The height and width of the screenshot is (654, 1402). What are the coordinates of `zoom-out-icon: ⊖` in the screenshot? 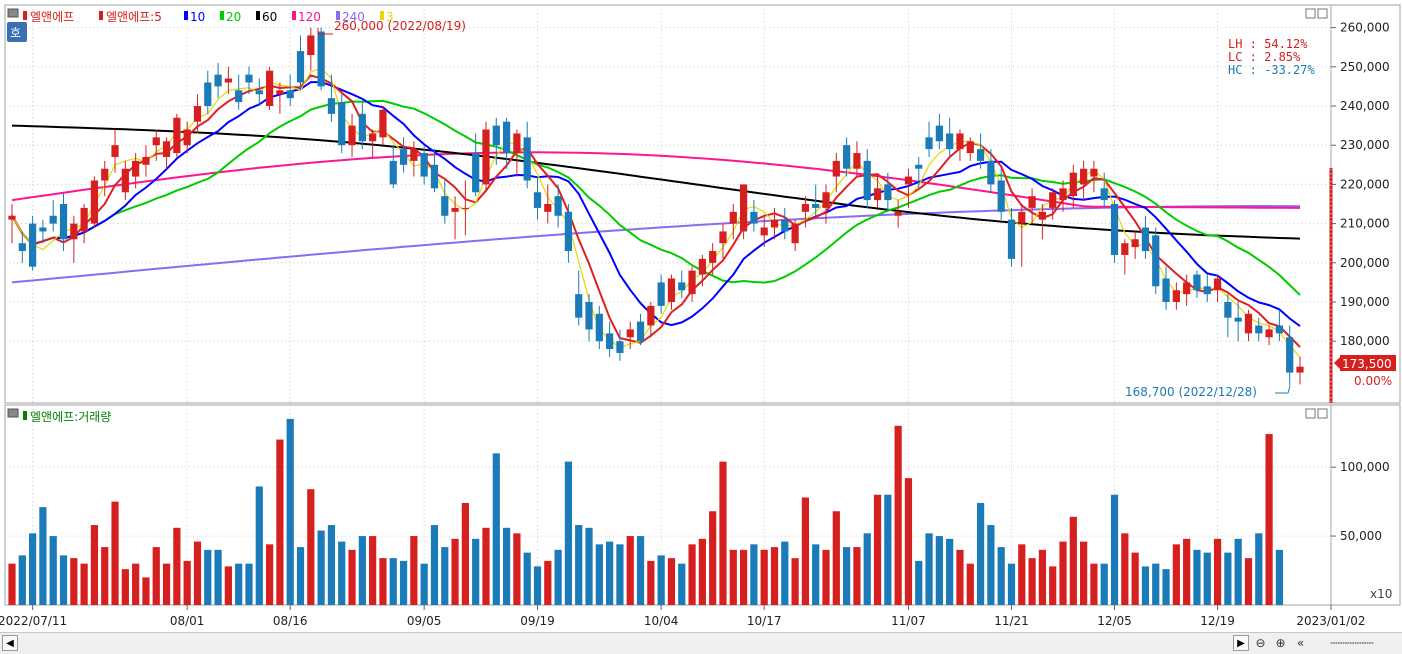 It's located at (1260, 643).